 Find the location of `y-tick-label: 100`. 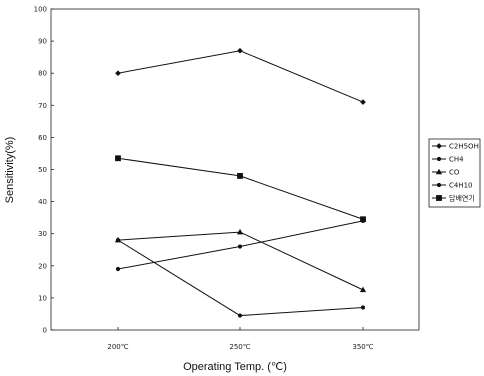

y-tick-label: 100 is located at coordinates (40, 10).